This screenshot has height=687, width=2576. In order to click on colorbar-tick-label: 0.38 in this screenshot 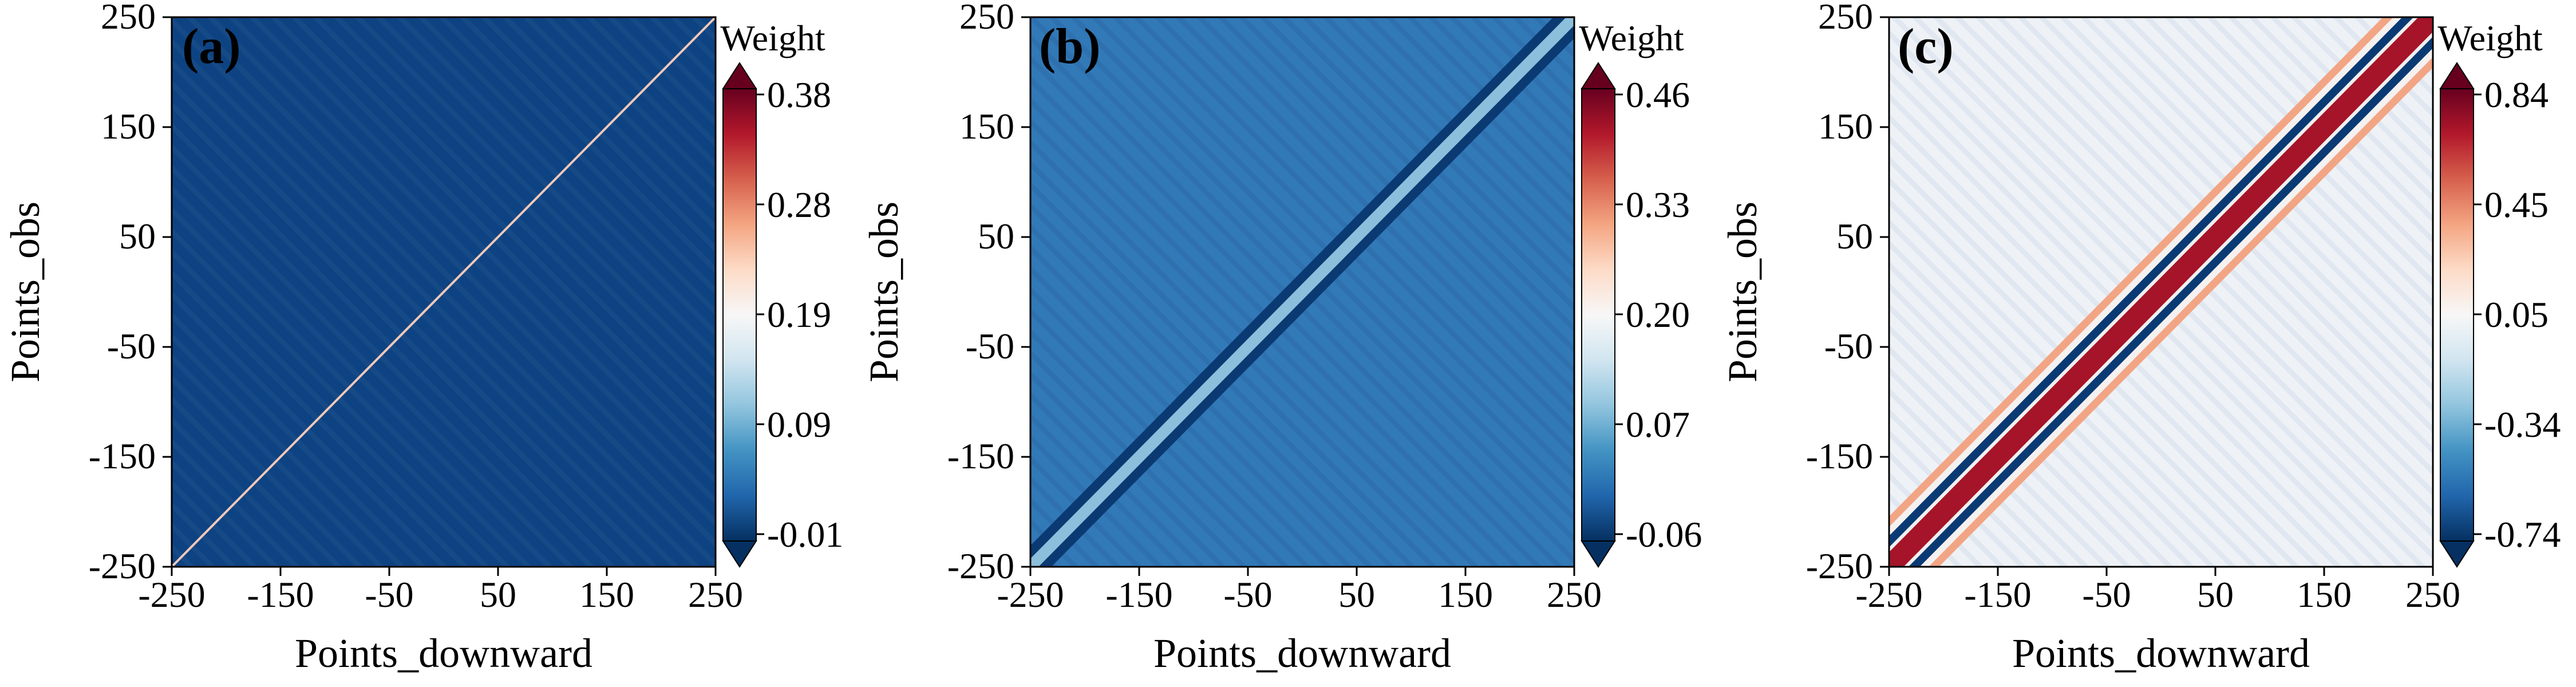, I will do `click(799, 95)`.